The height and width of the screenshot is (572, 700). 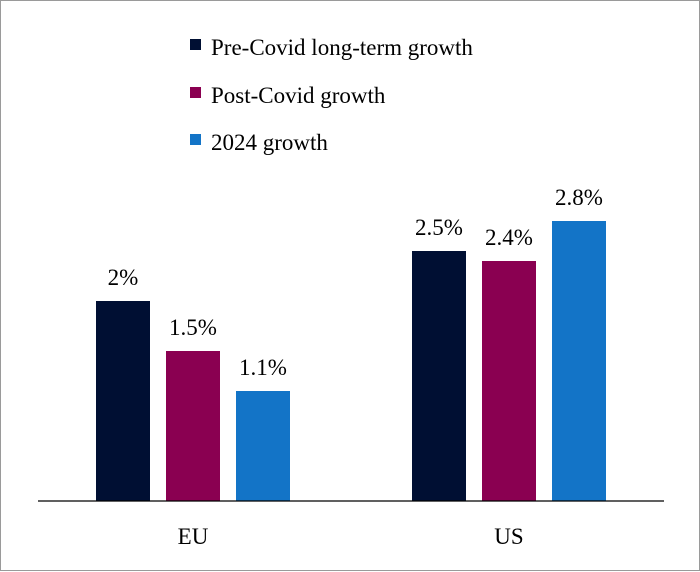 What do you see at coordinates (193, 327) in the screenshot?
I see `data-label-eu-series-2: 1.5%` at bounding box center [193, 327].